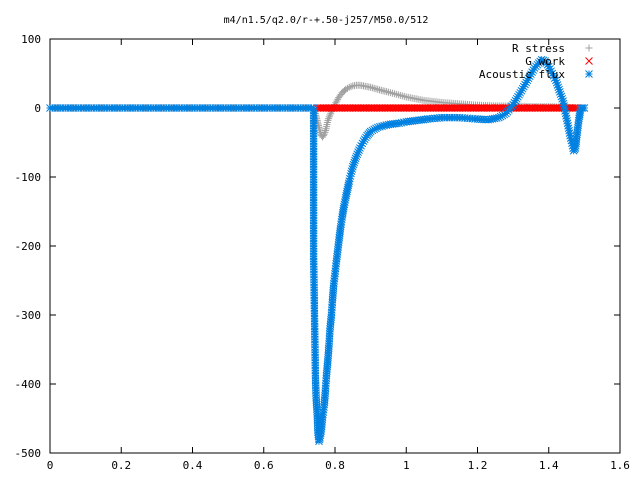 Image resolution: width=640 pixels, height=480 pixels. Describe the element at coordinates (549, 465) in the screenshot. I see `x-tick-label: 1.4` at that location.